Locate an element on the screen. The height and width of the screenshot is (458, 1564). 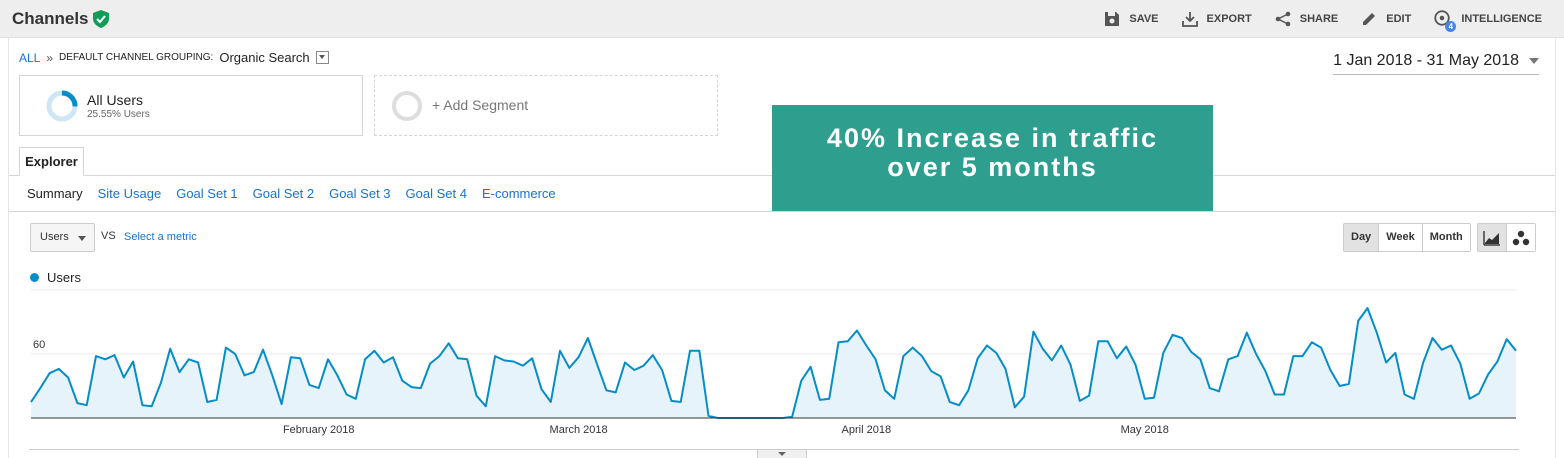
date-range-picker: 1 Jan 2018 - 31 May 2018 is located at coordinates (1436, 63).